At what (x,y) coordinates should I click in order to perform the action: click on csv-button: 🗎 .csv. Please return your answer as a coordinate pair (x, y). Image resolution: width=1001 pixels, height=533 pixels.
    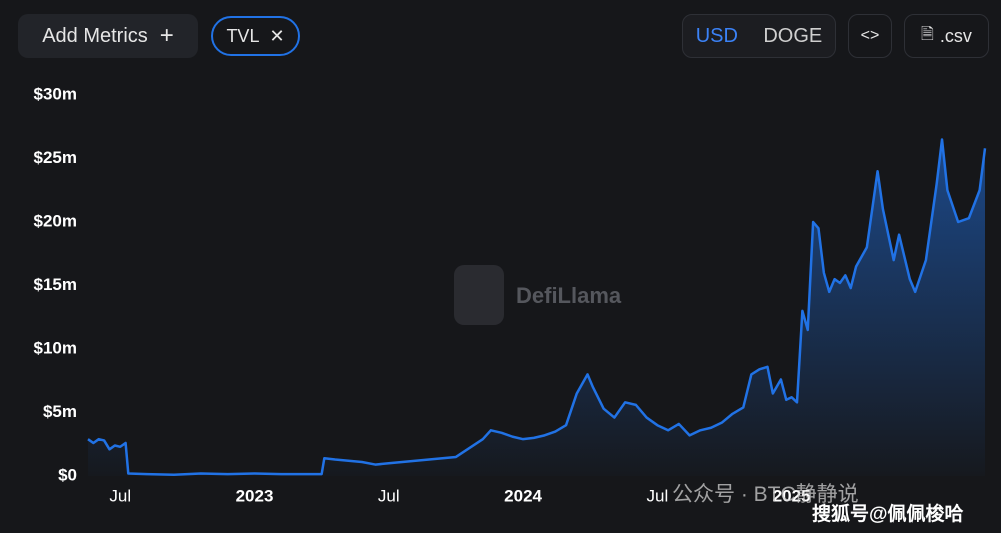
    Looking at the image, I should click on (946, 36).